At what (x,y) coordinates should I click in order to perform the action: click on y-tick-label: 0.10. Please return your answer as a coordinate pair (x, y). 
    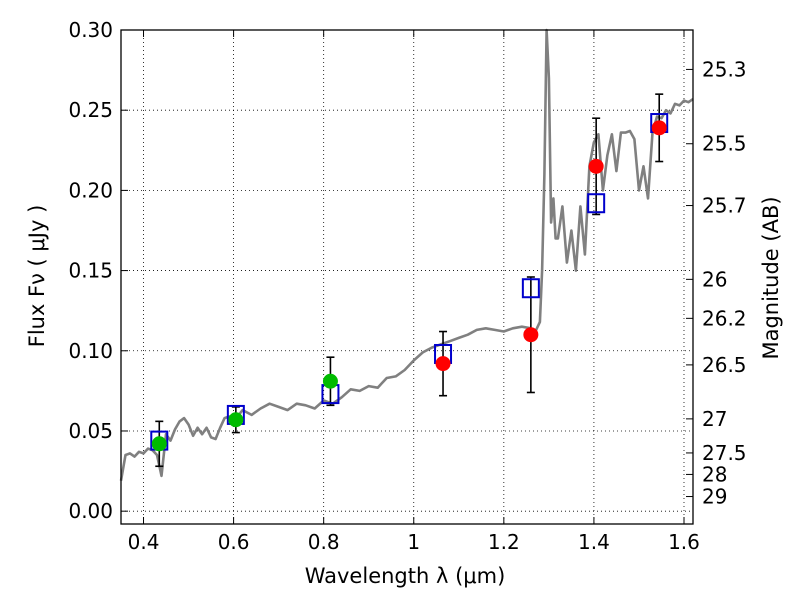
    Looking at the image, I should click on (90, 351).